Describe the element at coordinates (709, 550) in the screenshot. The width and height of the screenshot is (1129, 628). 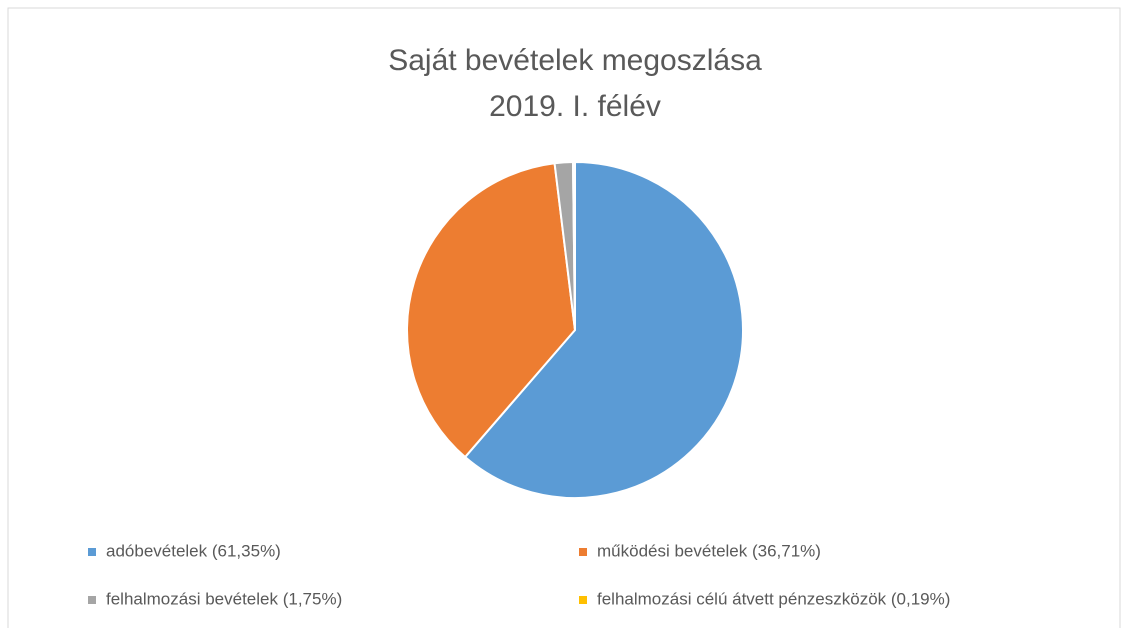
I see `legend-label: működési bevételek (36,71%)` at that location.